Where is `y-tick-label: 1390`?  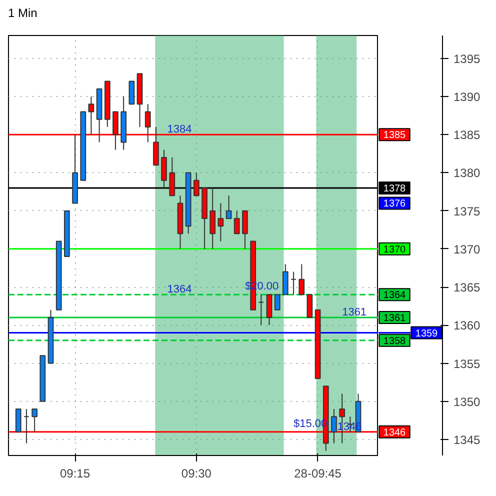 y-tick-label: 1390 is located at coordinates (467, 97).